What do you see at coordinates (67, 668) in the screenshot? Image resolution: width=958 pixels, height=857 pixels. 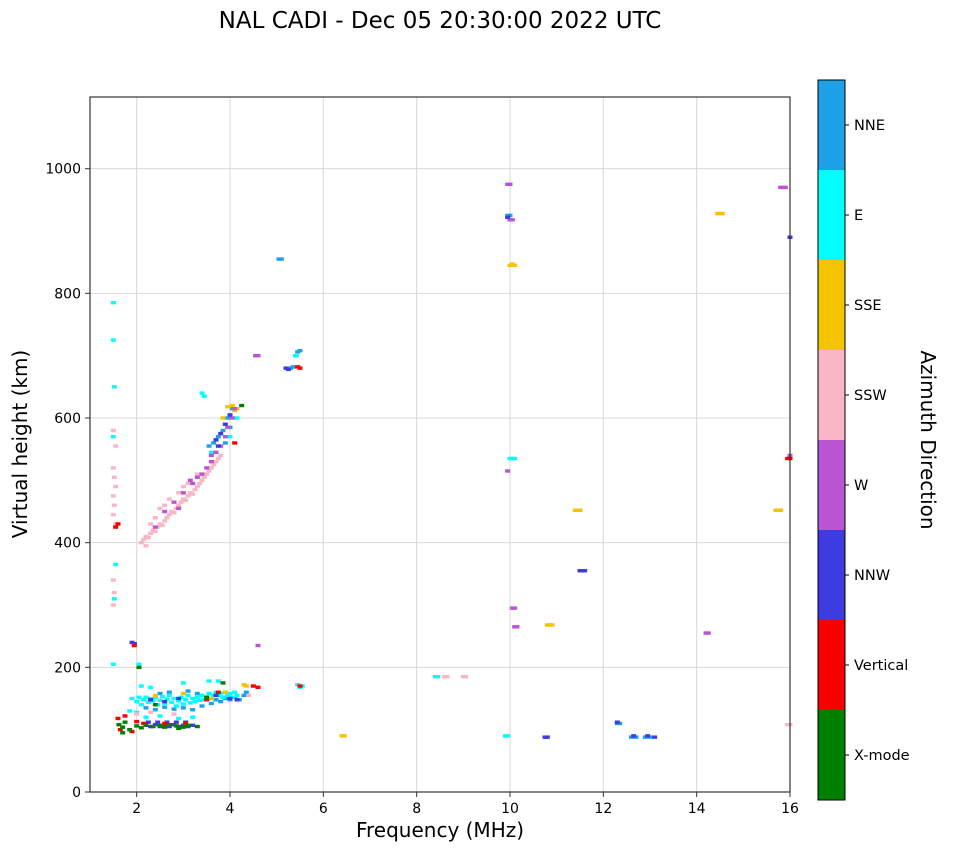 I see `y-tick-label: 200` at bounding box center [67, 668].